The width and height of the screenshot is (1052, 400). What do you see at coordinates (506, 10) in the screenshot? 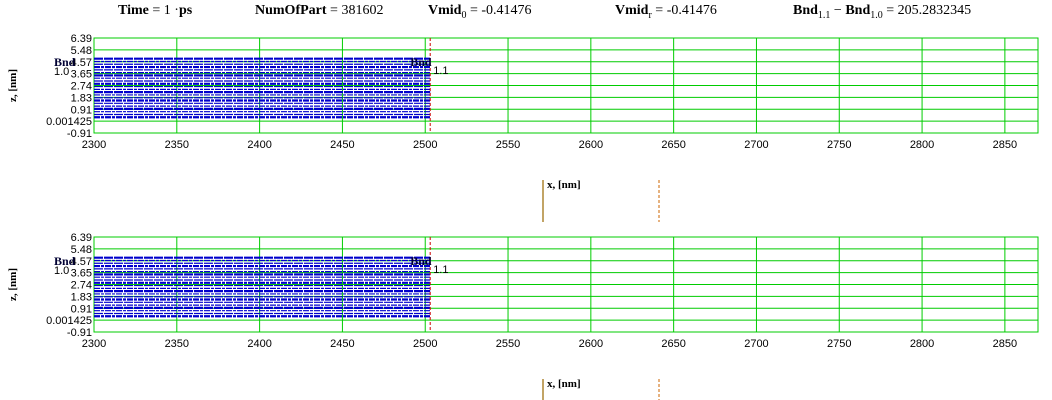
I see `vmid0-value: -0.41476` at bounding box center [506, 10].